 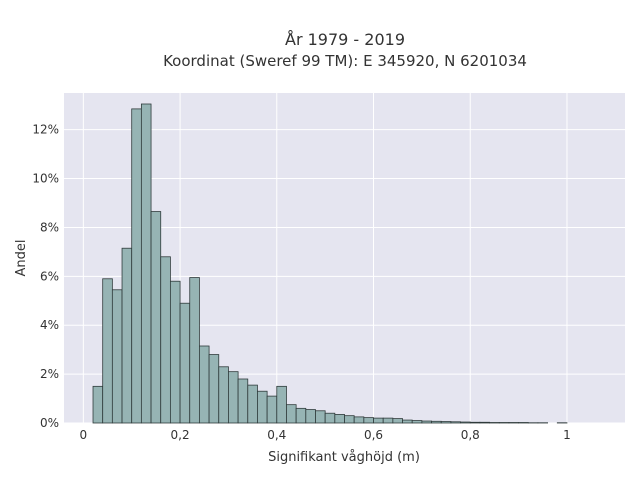 I want to click on y-tick-label: 12%, so click(x=45, y=130).